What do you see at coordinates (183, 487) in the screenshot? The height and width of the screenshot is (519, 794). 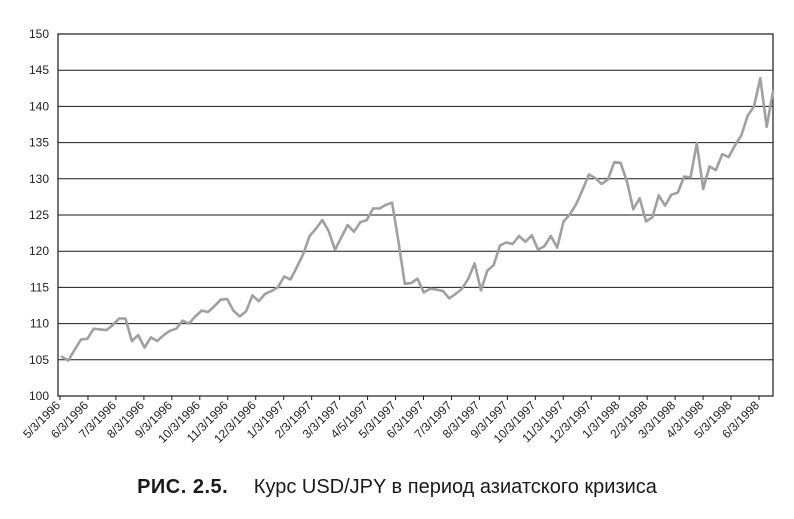 I see `figure-number: РИС. 2.5.` at bounding box center [183, 487].